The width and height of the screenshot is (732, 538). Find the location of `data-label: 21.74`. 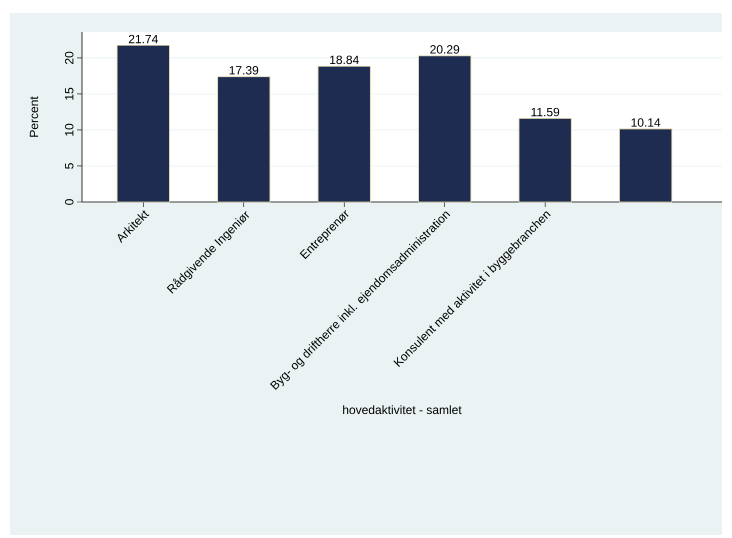

data-label: 21.74 is located at coordinates (143, 39).